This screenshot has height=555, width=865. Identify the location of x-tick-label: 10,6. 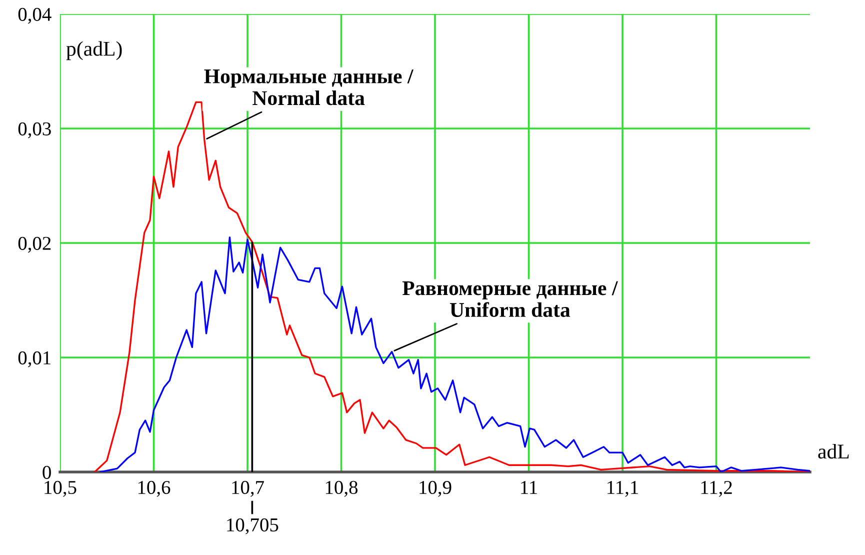
(154, 488).